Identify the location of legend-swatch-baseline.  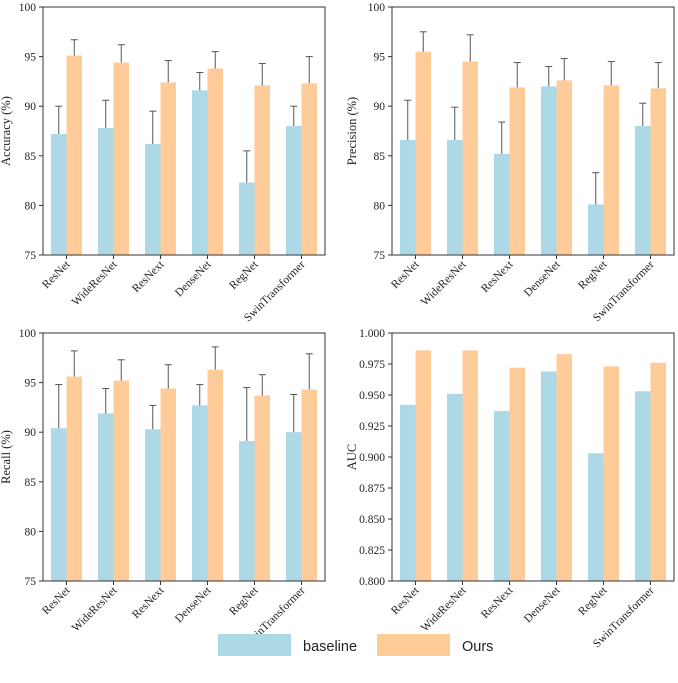
(254, 645).